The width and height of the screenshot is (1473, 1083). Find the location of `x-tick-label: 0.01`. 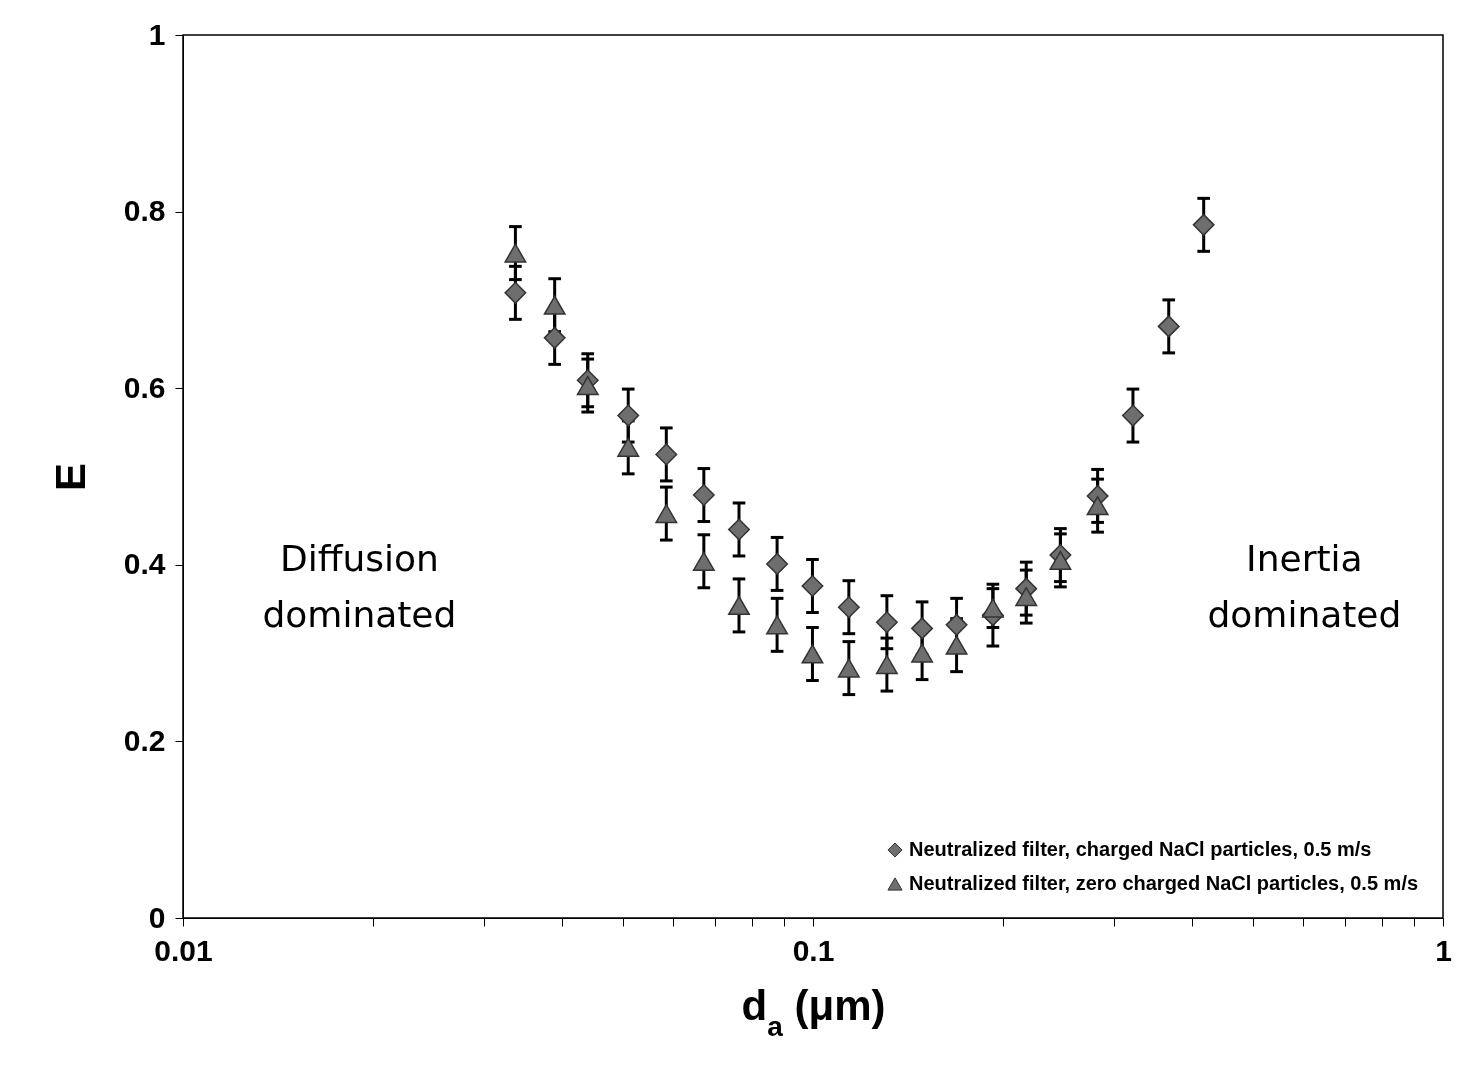

x-tick-label: 0.01 is located at coordinates (183, 950).